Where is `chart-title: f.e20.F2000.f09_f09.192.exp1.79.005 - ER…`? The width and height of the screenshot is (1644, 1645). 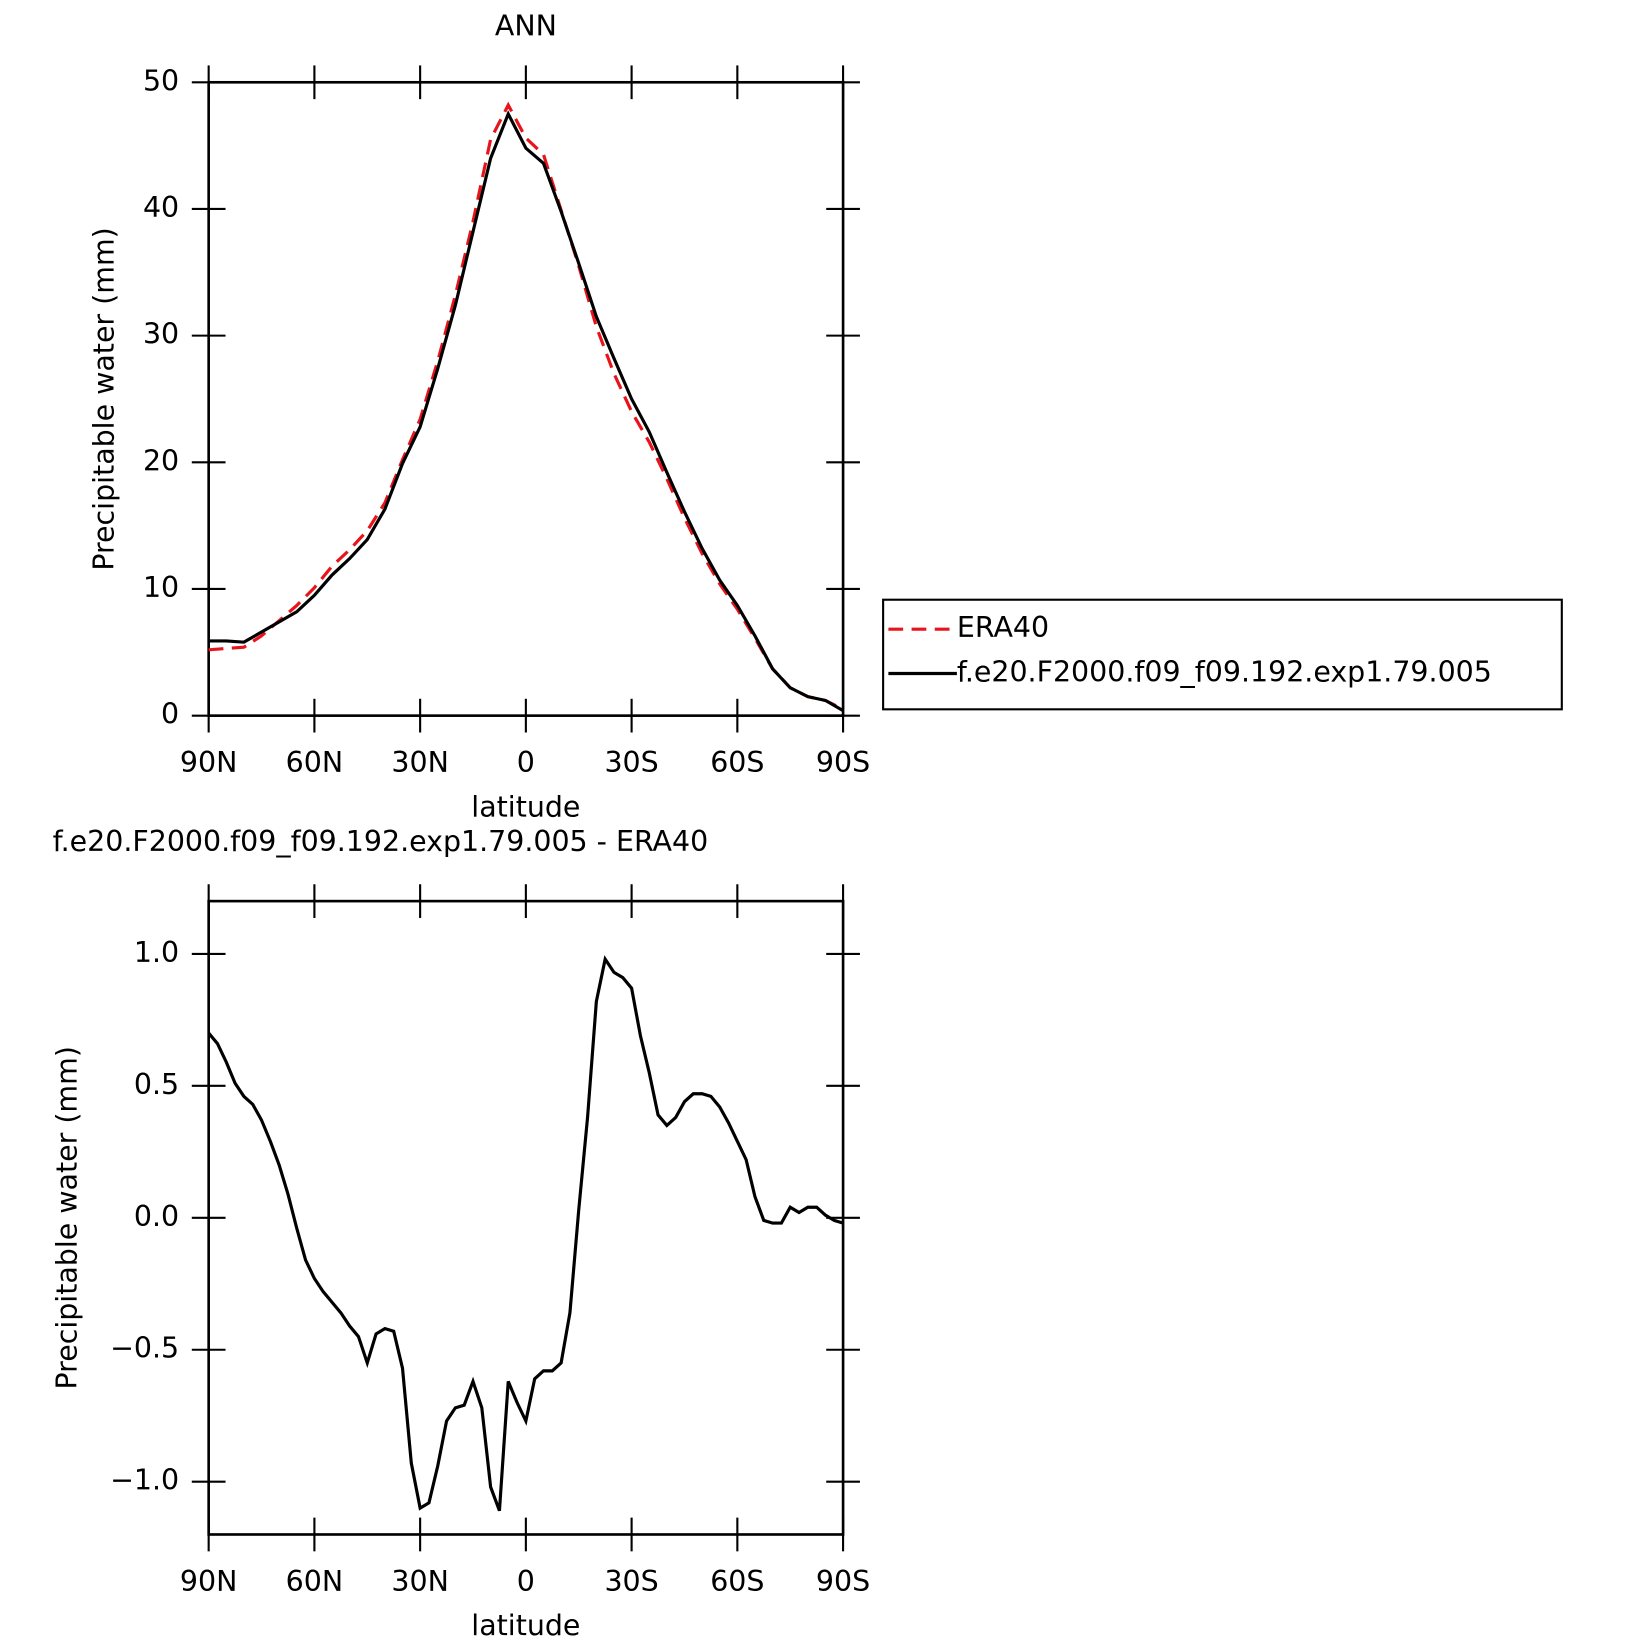
chart-title: f.e20.F2000.f09_f09.192.exp1.79.005 - ER… is located at coordinates (381, 841).